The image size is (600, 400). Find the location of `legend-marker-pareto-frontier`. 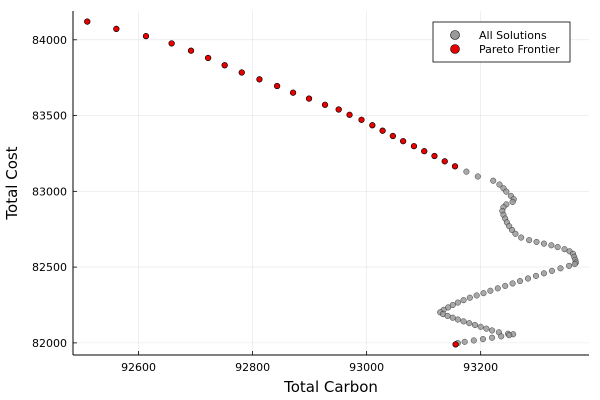

legend-marker-pareto-frontier is located at coordinates (455, 49).